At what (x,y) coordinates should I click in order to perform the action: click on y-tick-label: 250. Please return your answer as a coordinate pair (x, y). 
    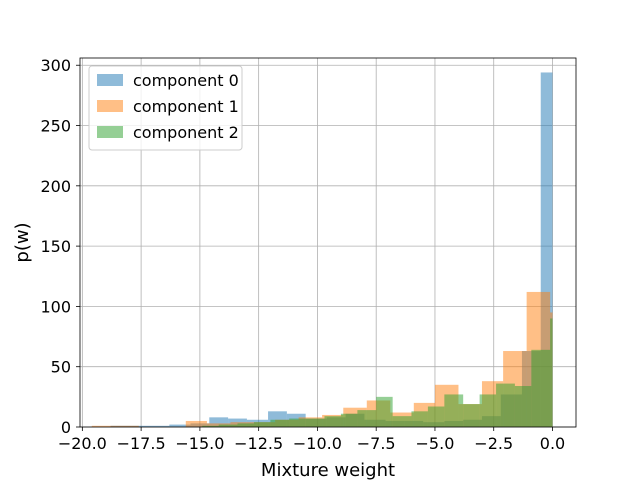
    Looking at the image, I should click on (55, 126).